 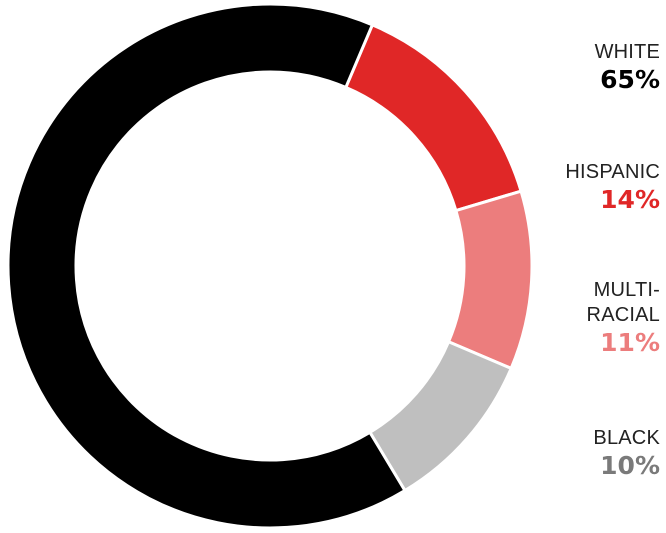 I want to click on legend-value-hispanic: 14%, so click(x=630, y=199).